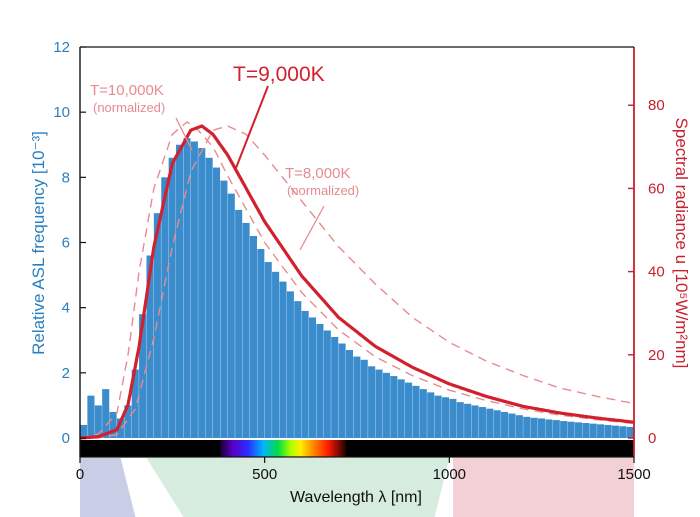 This screenshot has height=517, width=700. What do you see at coordinates (357, 487) in the screenshot?
I see `wavelength-region-bands` at bounding box center [357, 487].